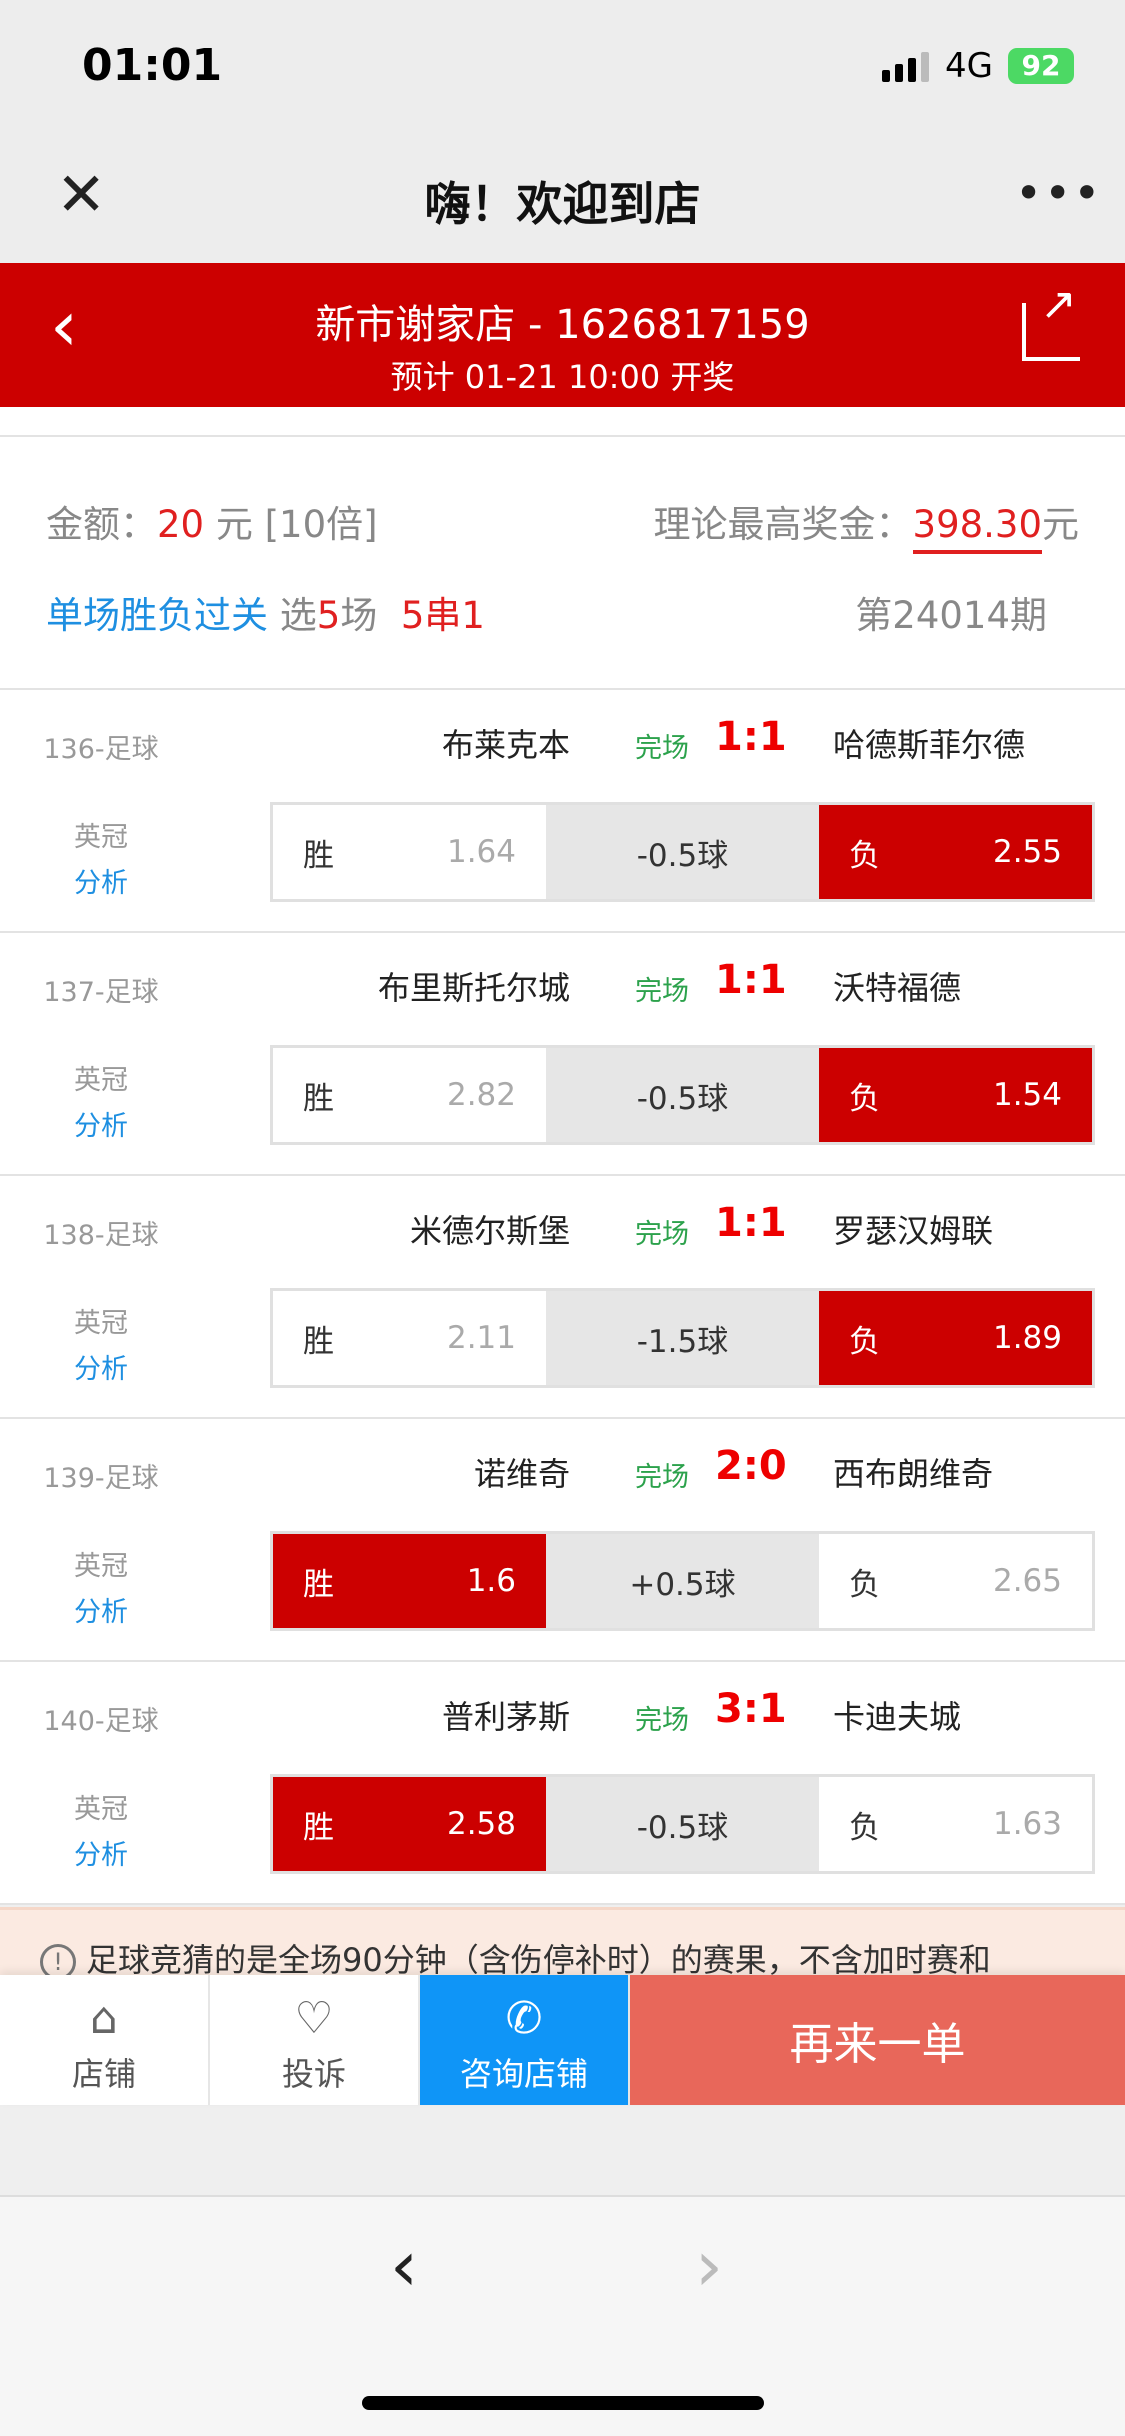 The height and width of the screenshot is (2436, 1125). What do you see at coordinates (709, 2266) in the screenshot?
I see `forward-icon: ›` at bounding box center [709, 2266].